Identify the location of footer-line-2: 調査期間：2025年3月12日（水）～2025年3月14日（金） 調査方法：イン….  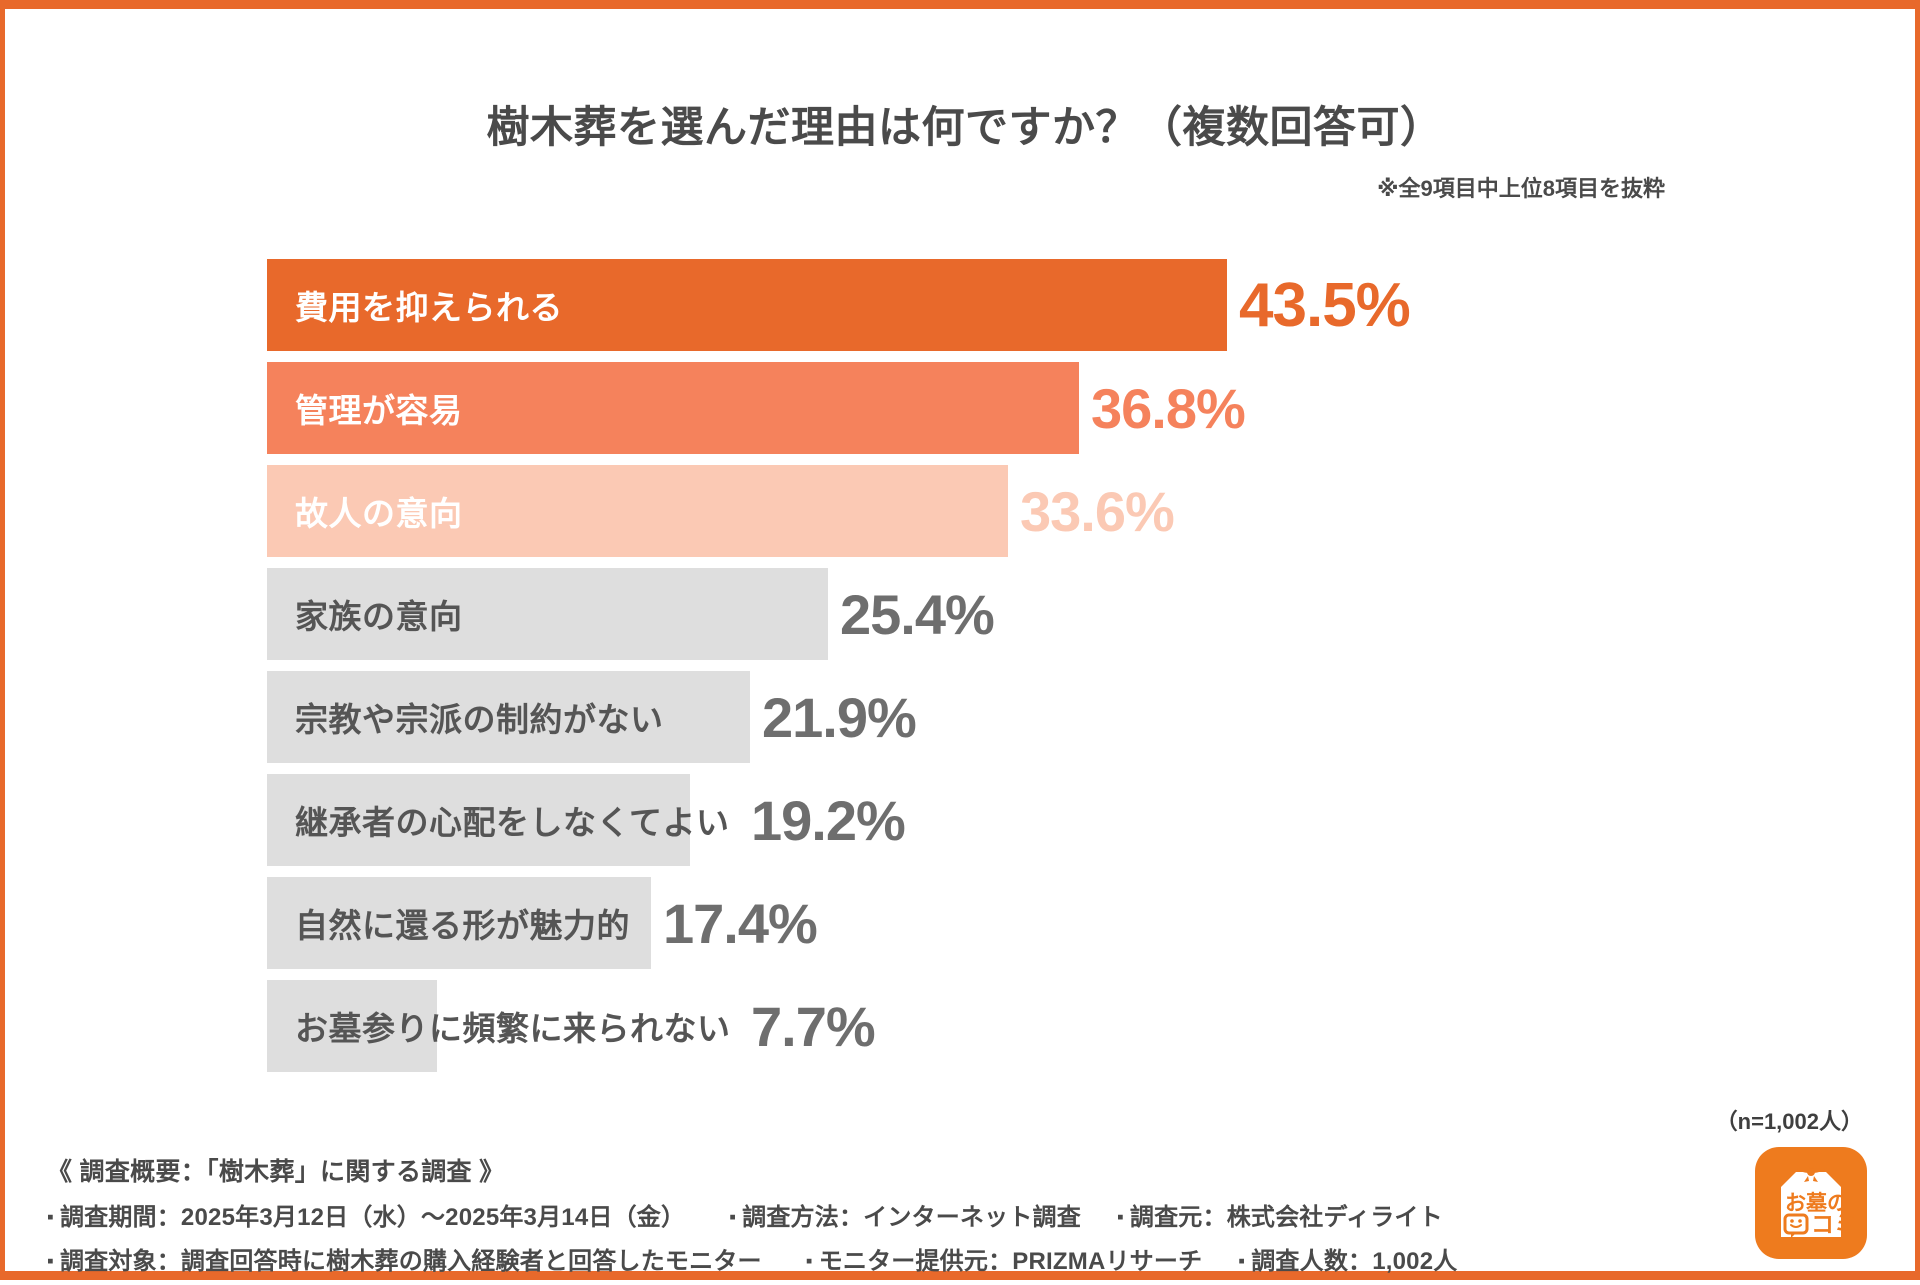
(752, 1214).